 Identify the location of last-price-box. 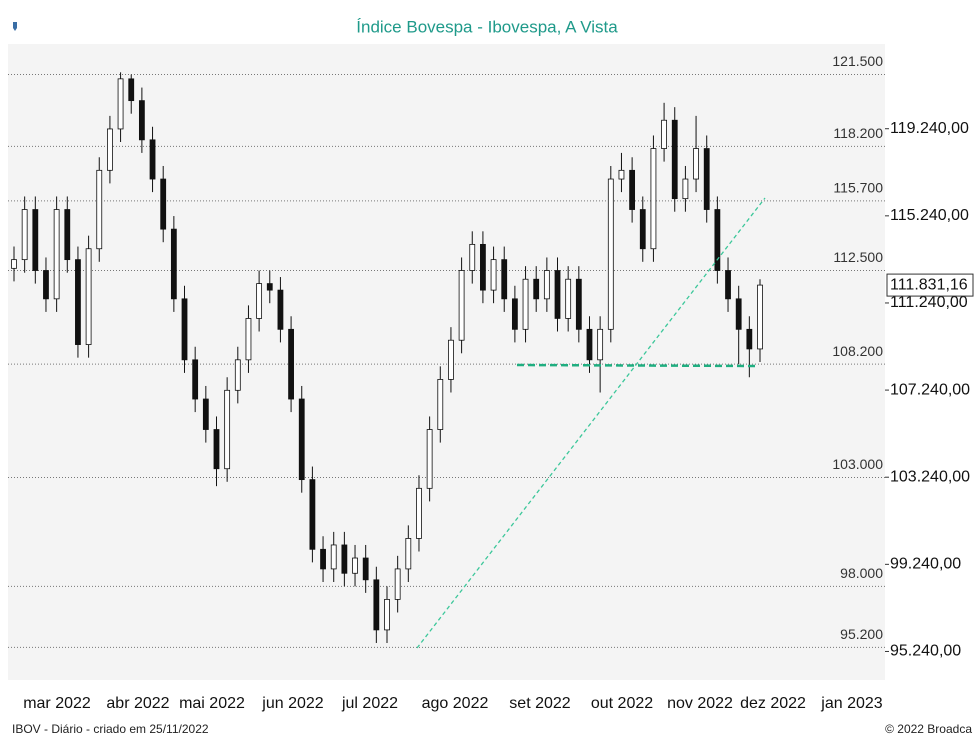
(930, 285).